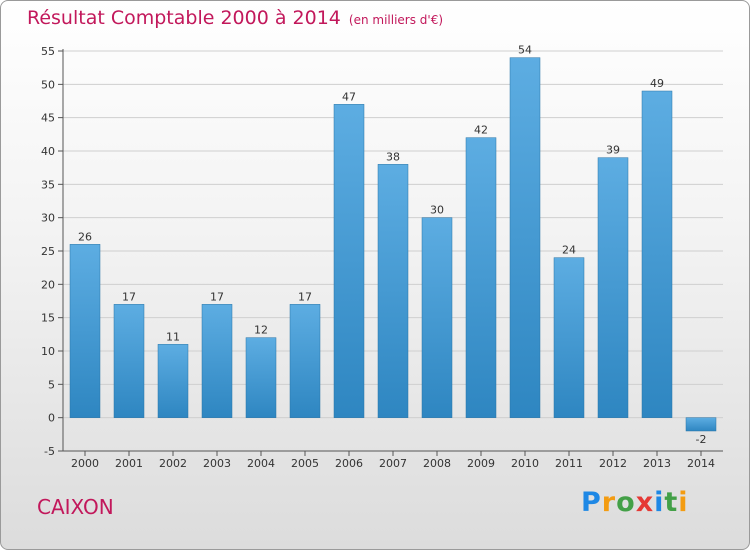 This screenshot has width=750, height=550. Describe the element at coordinates (51, 384) in the screenshot. I see `y-tick-label: 5` at that location.